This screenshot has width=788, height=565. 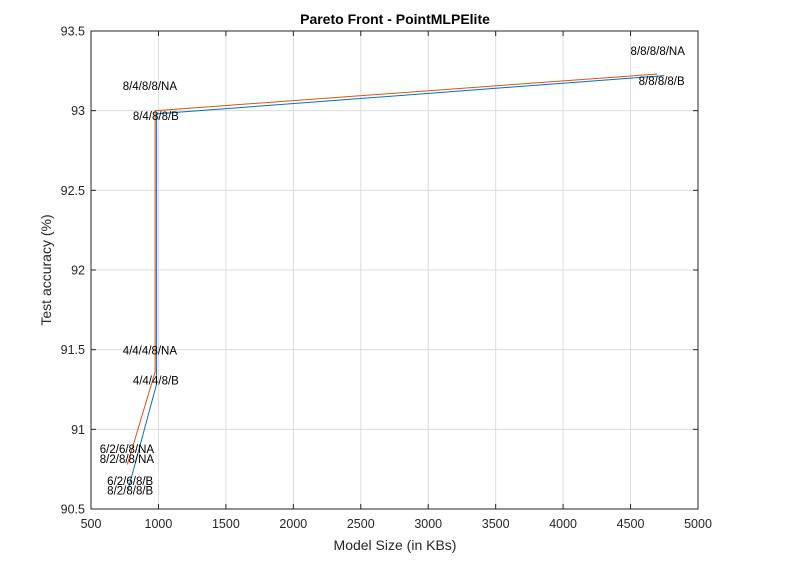 What do you see at coordinates (698, 524) in the screenshot?
I see `x-tick-label: 5000` at bounding box center [698, 524].